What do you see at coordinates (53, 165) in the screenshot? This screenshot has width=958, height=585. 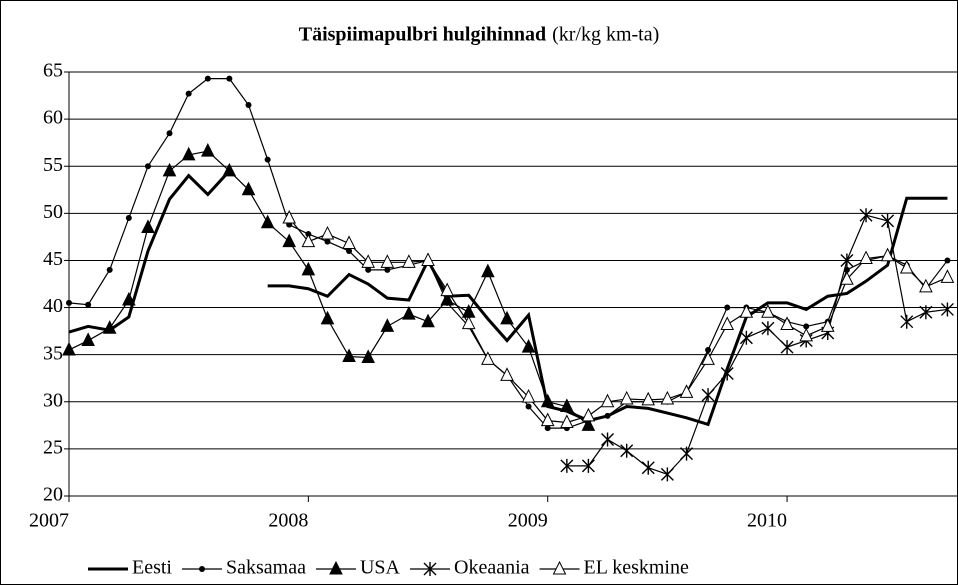 I see `y-tick-label: 55` at bounding box center [53, 165].